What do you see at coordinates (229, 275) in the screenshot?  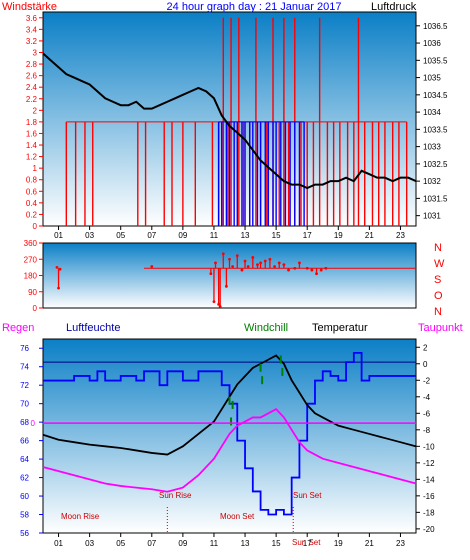 I see `direction-panel-bg` at bounding box center [229, 275].